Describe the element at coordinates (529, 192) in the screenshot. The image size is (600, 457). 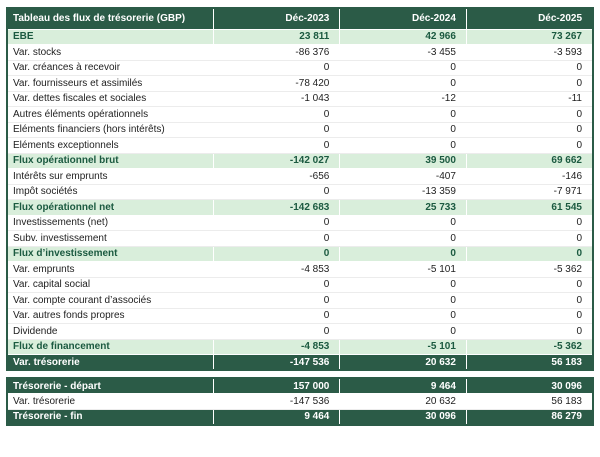
I see `cell-value: -7 971` at that location.